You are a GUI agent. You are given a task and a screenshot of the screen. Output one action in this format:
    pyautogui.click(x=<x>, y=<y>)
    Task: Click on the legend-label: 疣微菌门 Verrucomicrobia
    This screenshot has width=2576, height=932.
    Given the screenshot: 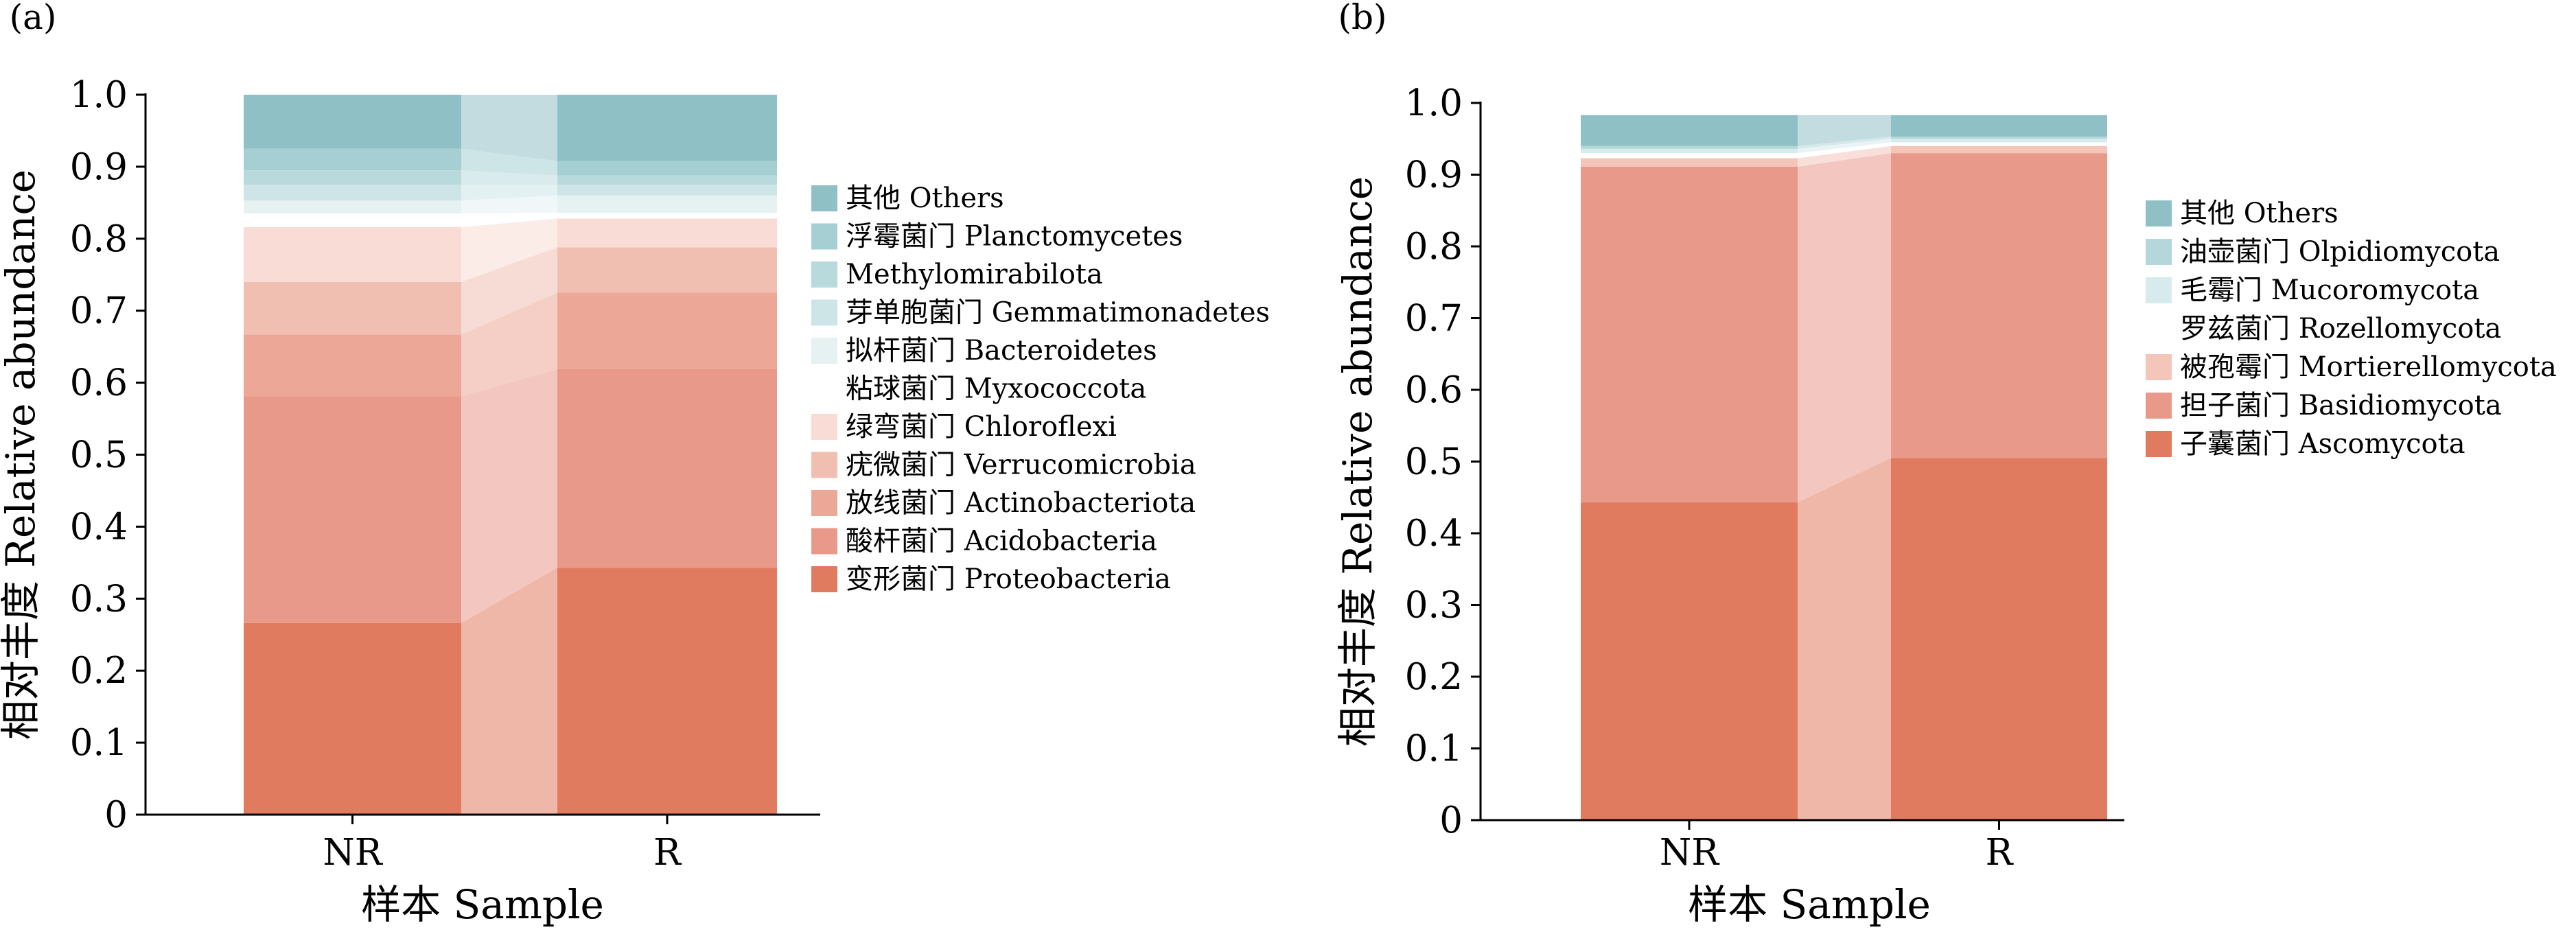 What is the action you would take?
    pyautogui.click(x=1021, y=466)
    